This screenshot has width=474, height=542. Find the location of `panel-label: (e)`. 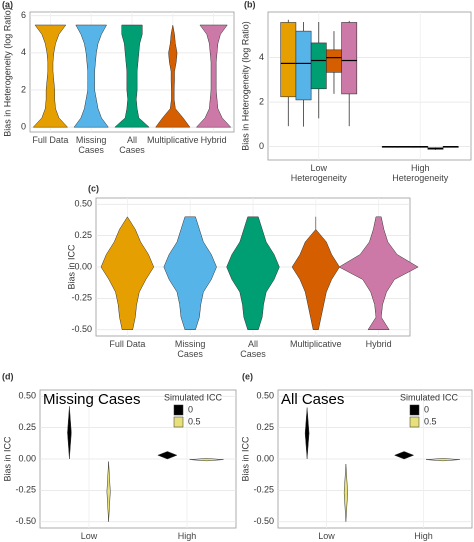

panel-label: (e) is located at coordinates (247, 376).